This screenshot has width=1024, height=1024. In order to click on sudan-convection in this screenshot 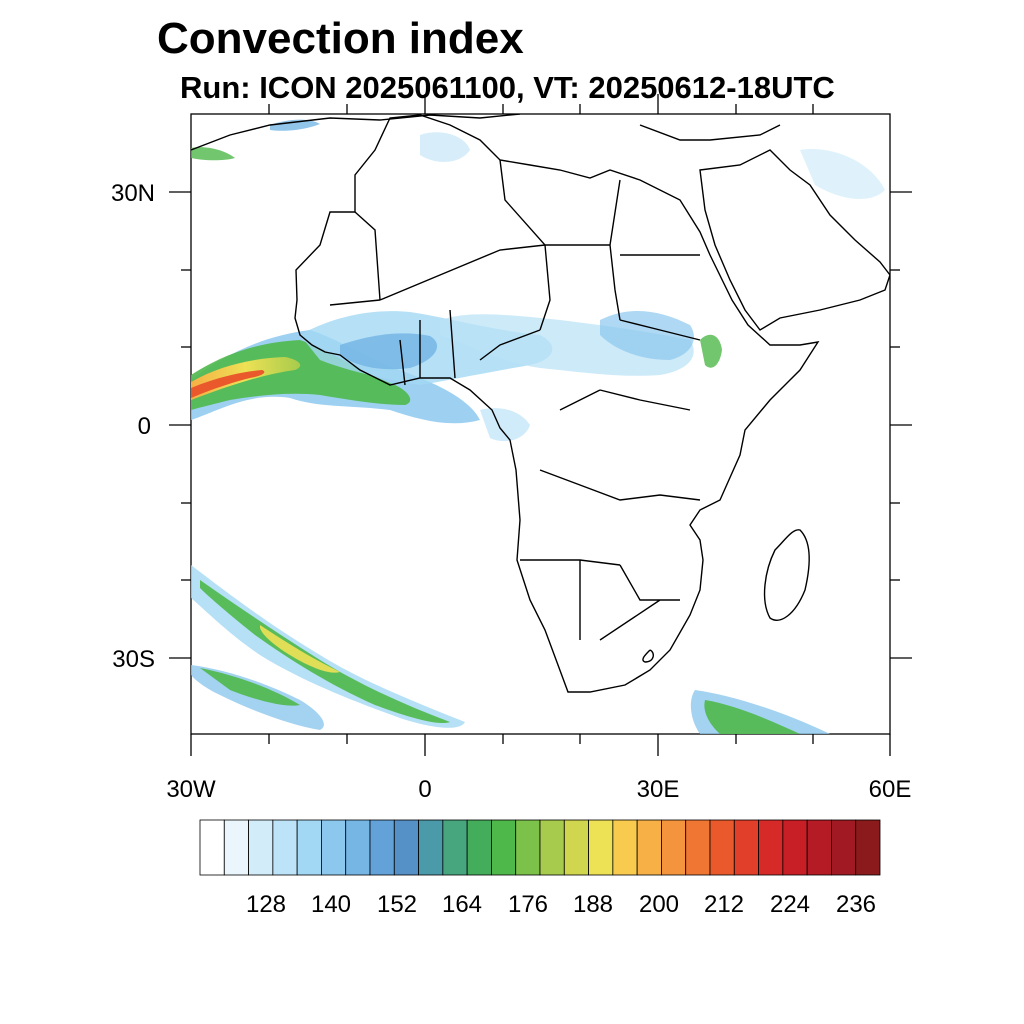, I will do `click(647, 335)`.